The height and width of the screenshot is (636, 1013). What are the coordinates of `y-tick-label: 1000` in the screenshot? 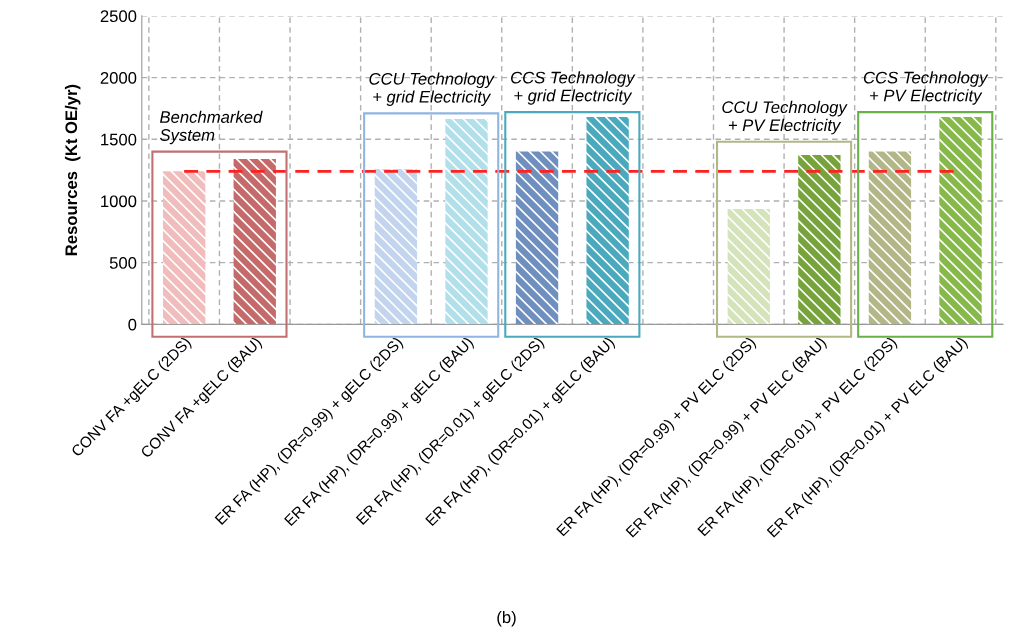 It's located at (119, 201).